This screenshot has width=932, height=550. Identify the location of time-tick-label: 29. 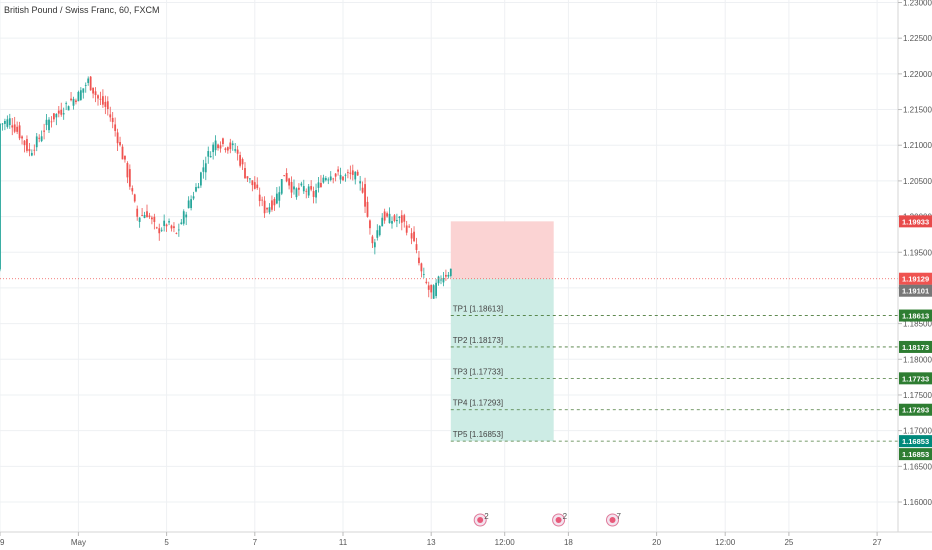
(2, 542).